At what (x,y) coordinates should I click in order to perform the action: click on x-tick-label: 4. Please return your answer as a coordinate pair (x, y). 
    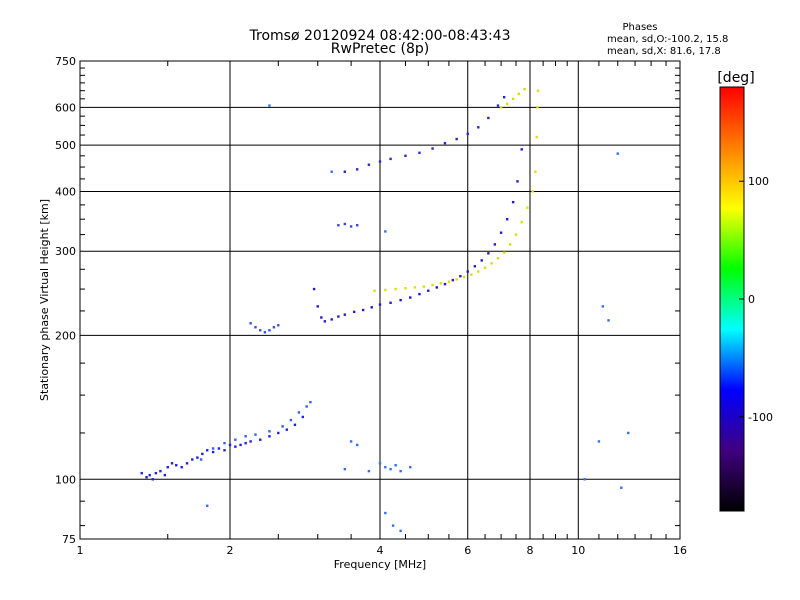
    Looking at the image, I should click on (380, 550).